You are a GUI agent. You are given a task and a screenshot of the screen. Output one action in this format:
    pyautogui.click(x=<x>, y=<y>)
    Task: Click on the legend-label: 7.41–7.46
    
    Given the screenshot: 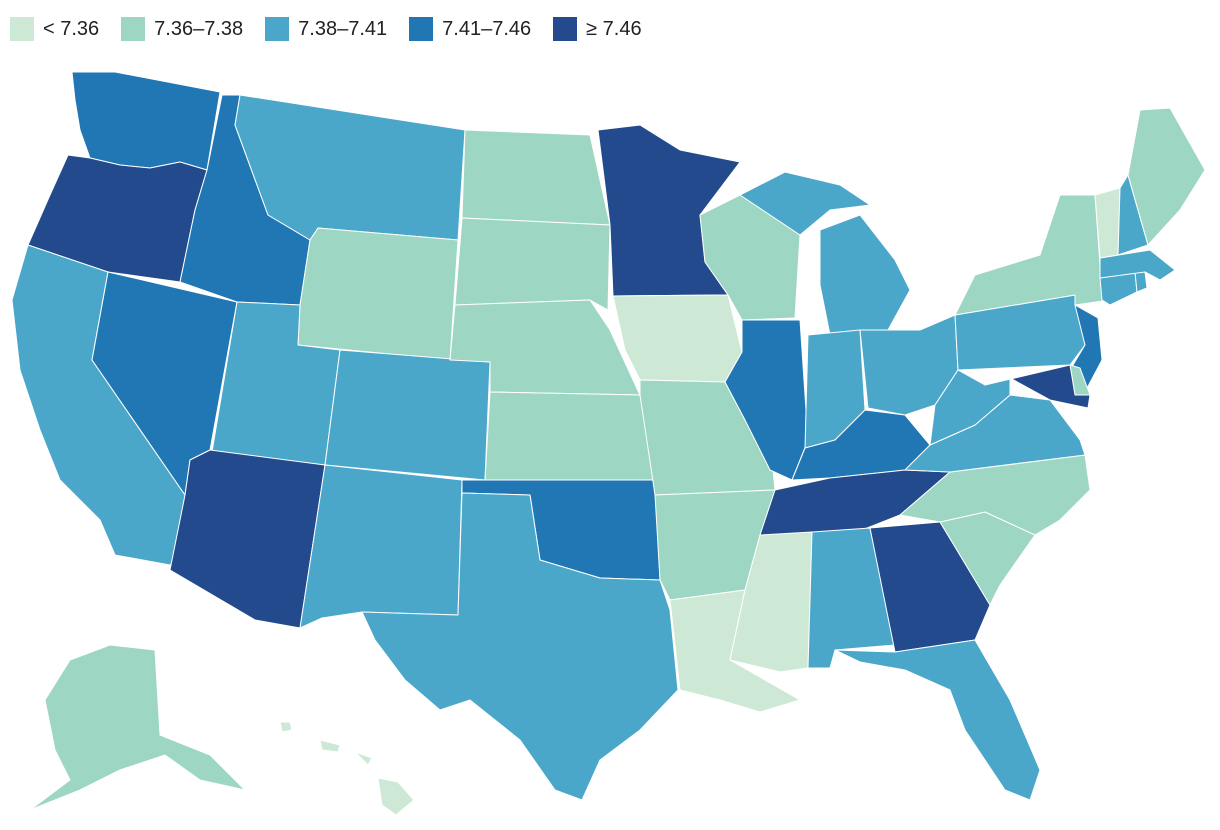 What is the action you would take?
    pyautogui.click(x=487, y=28)
    